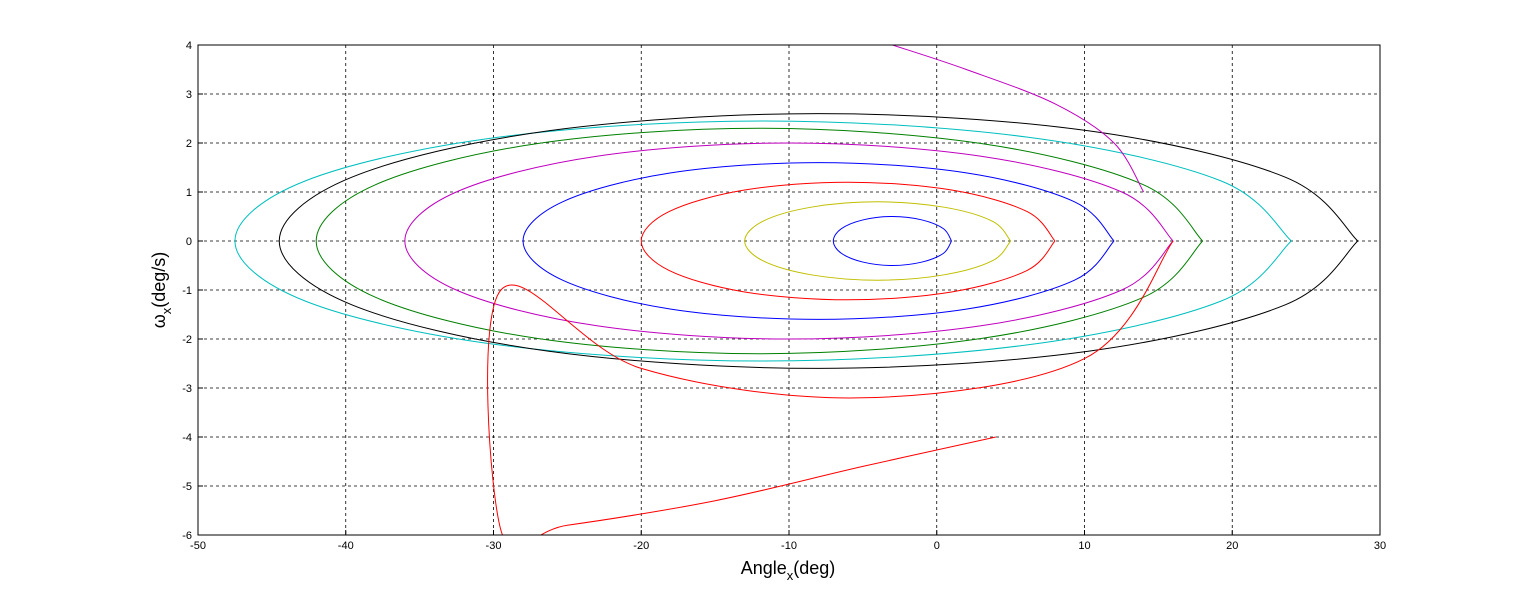 Image resolution: width=1526 pixels, height=601 pixels. I want to click on y-tick-label: 2, so click(189, 144).